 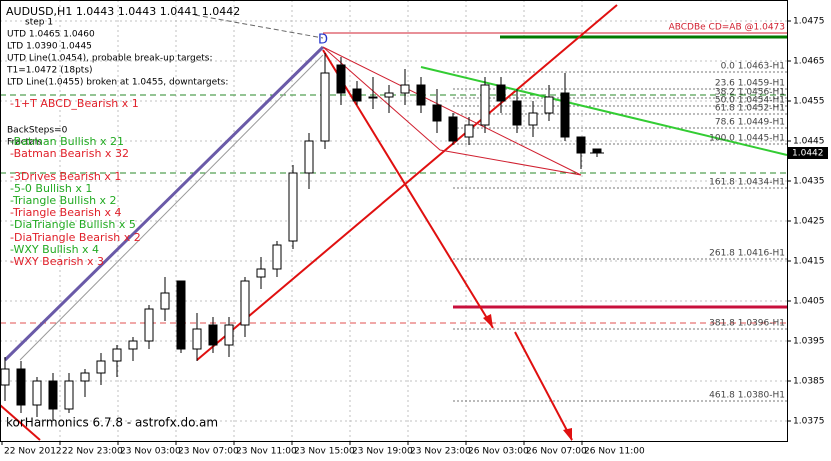 What do you see at coordinates (809, 102) in the screenshot?
I see `y-tick-label: 1.0455` at bounding box center [809, 102].